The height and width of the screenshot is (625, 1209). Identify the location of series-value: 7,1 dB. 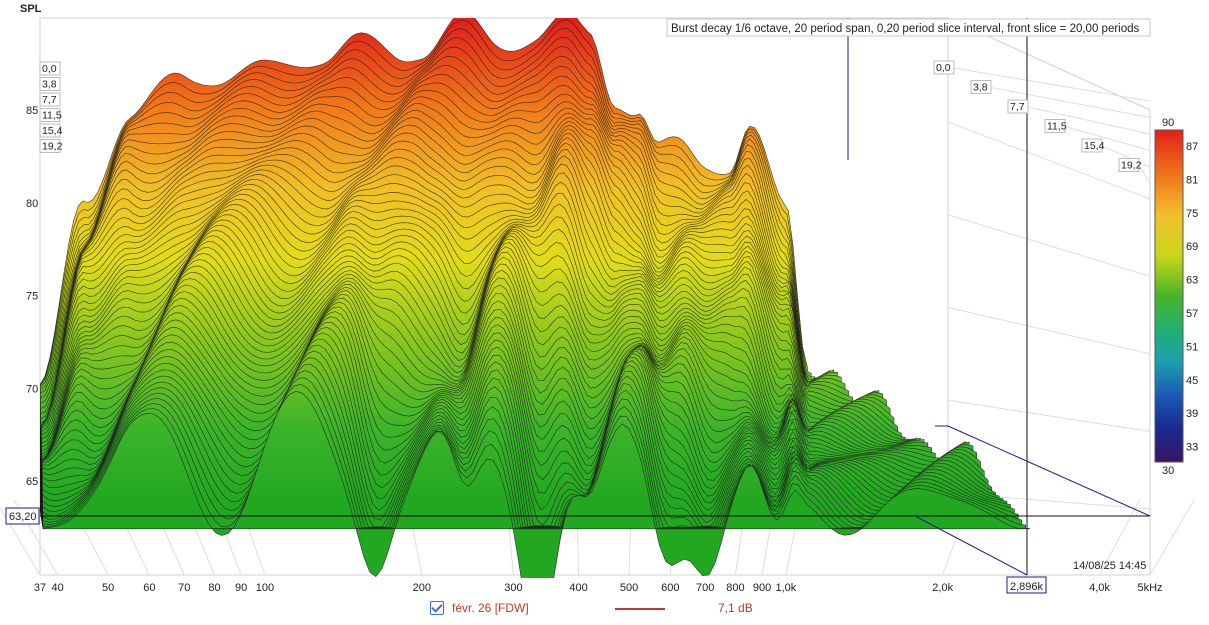
(735, 608).